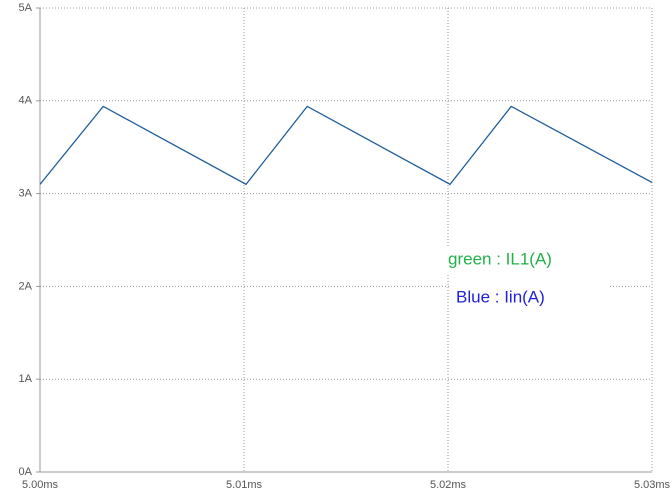  I want to click on y-tick-label: 5A, so click(26, 8).